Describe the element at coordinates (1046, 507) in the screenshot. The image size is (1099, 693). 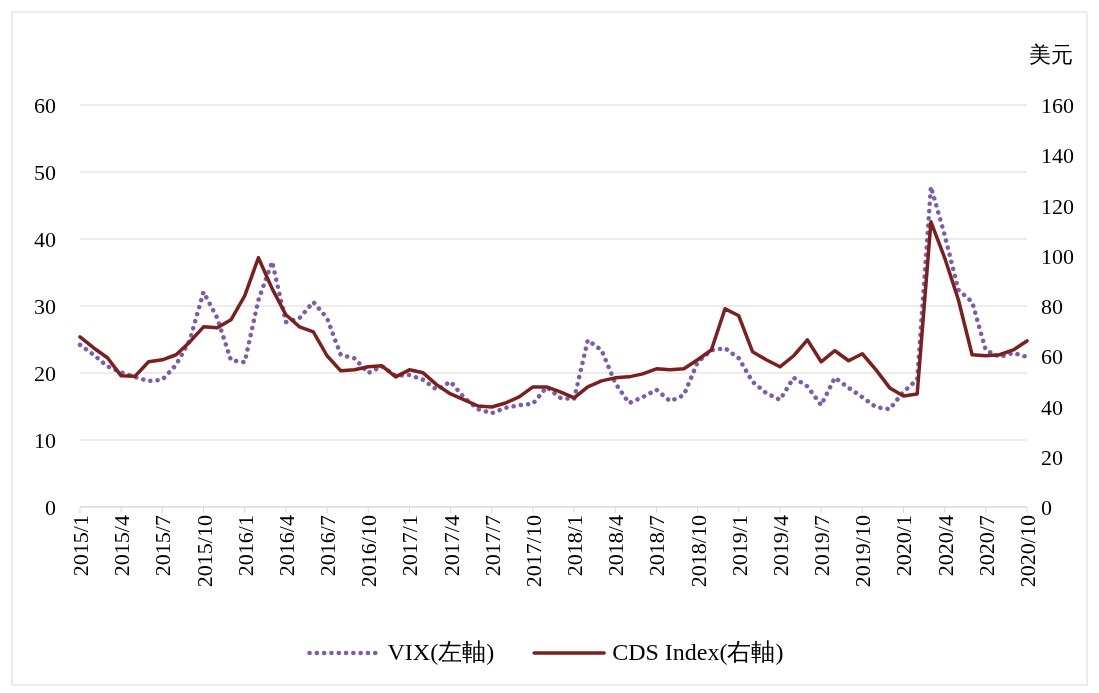
I see `y2-tick-label: 0` at that location.